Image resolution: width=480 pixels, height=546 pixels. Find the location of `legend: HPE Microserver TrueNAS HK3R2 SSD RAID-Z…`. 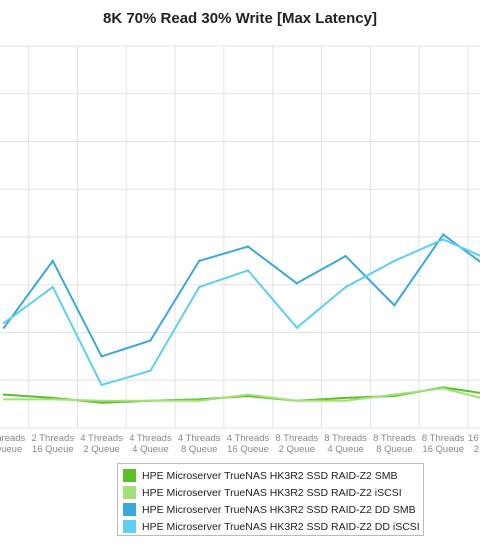

legend: HPE Microserver TrueNAS HK3R2 SSD RAID-Z… is located at coordinates (270, 499).